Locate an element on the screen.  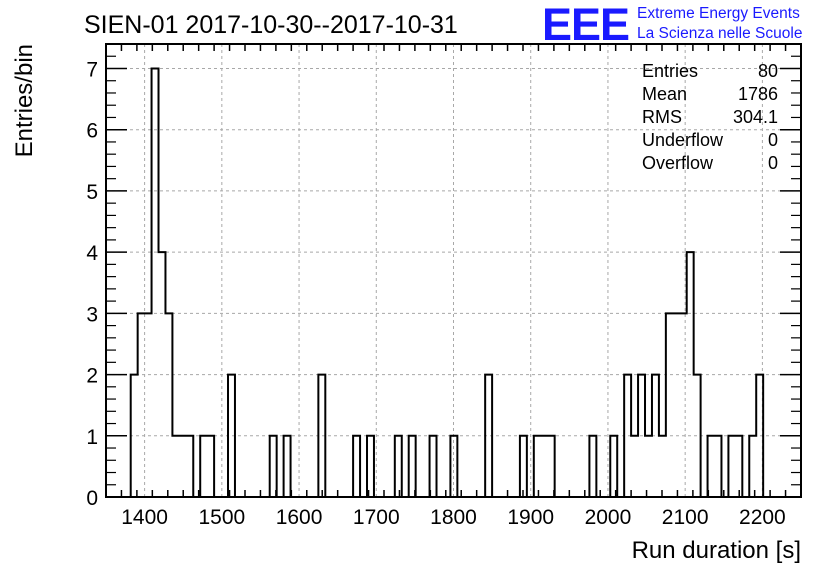
x-tick-label: 1400 is located at coordinates (144, 517).